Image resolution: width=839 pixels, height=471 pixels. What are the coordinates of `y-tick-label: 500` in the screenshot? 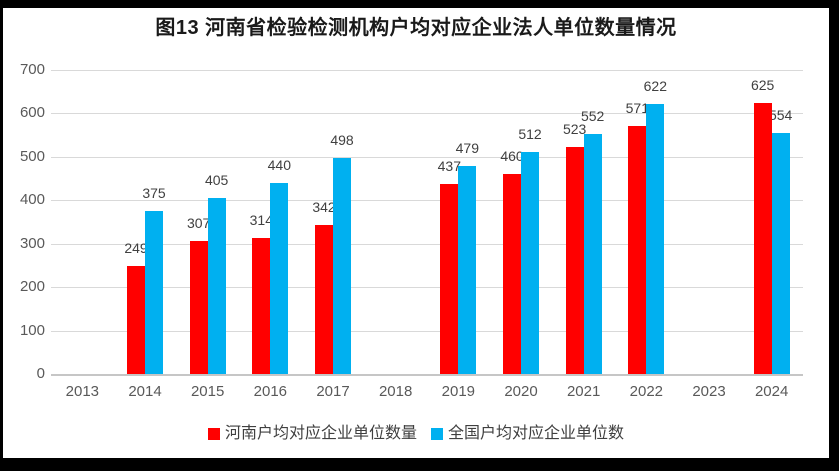 It's located at (32, 156).